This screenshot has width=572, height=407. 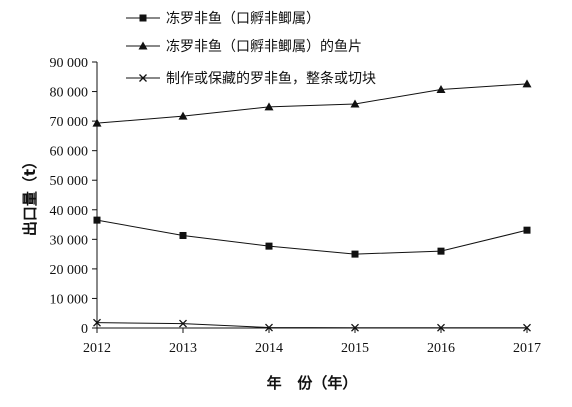 I want to click on x-axis-label: 年 份（年）, so click(x=312, y=383).